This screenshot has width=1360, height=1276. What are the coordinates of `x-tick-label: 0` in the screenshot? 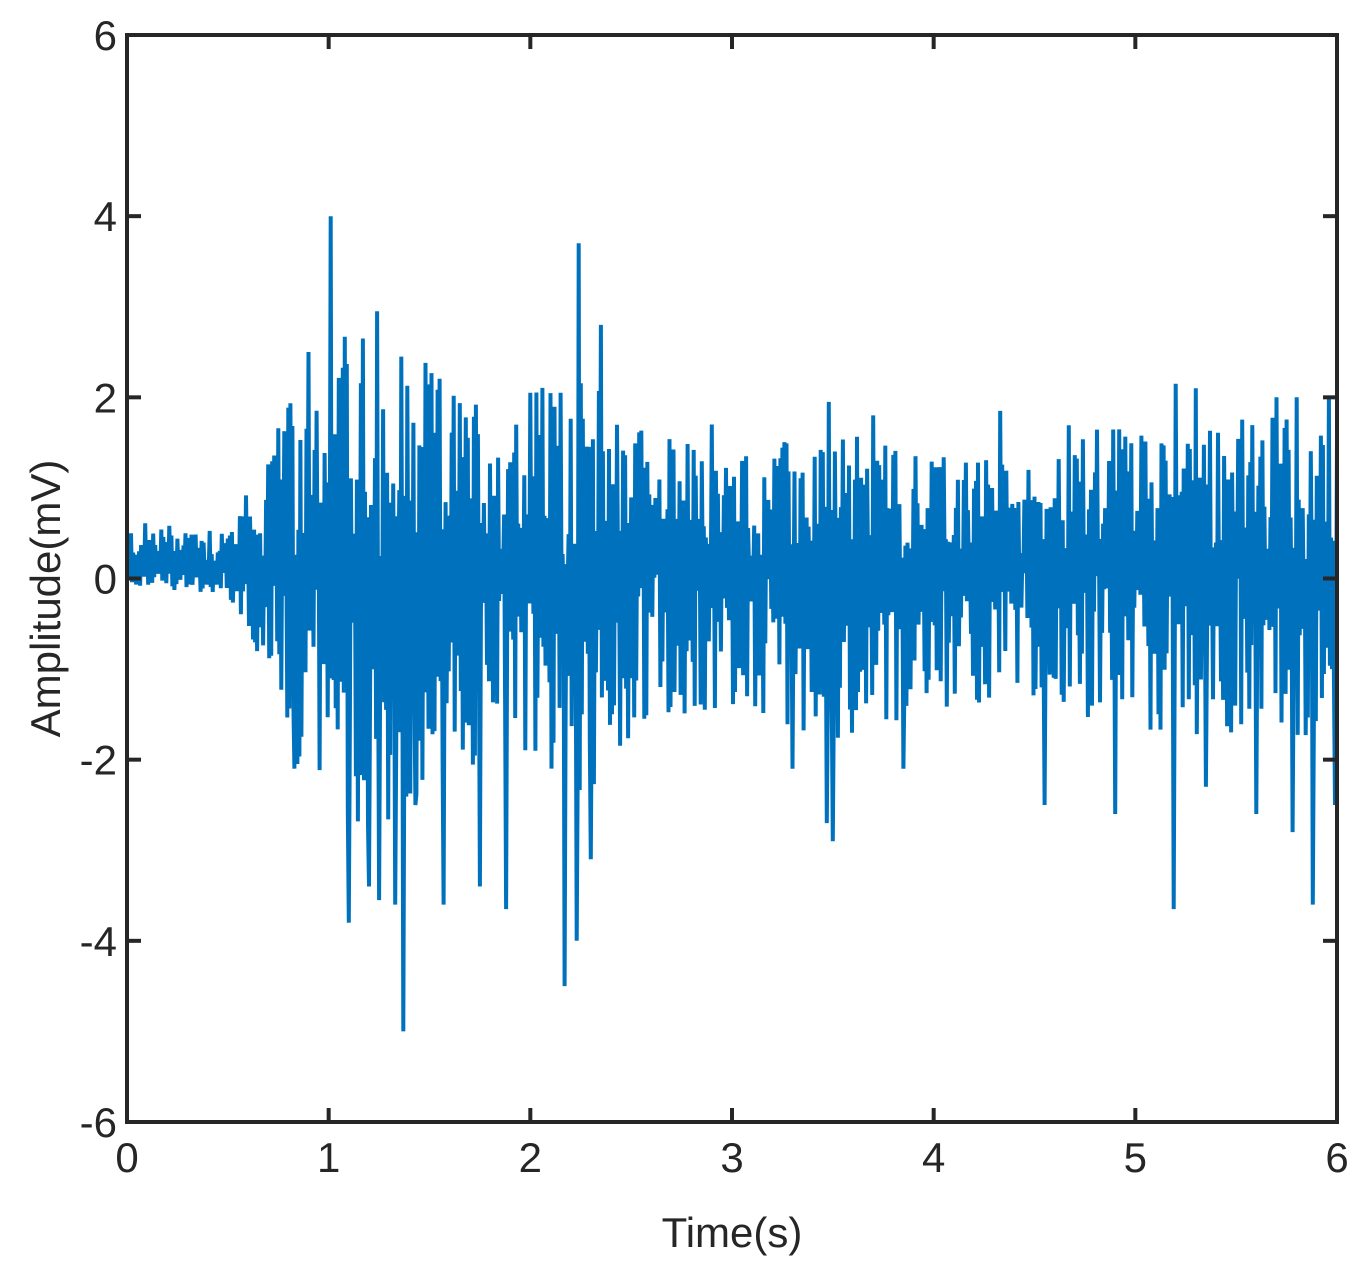 It's located at (126, 1157).